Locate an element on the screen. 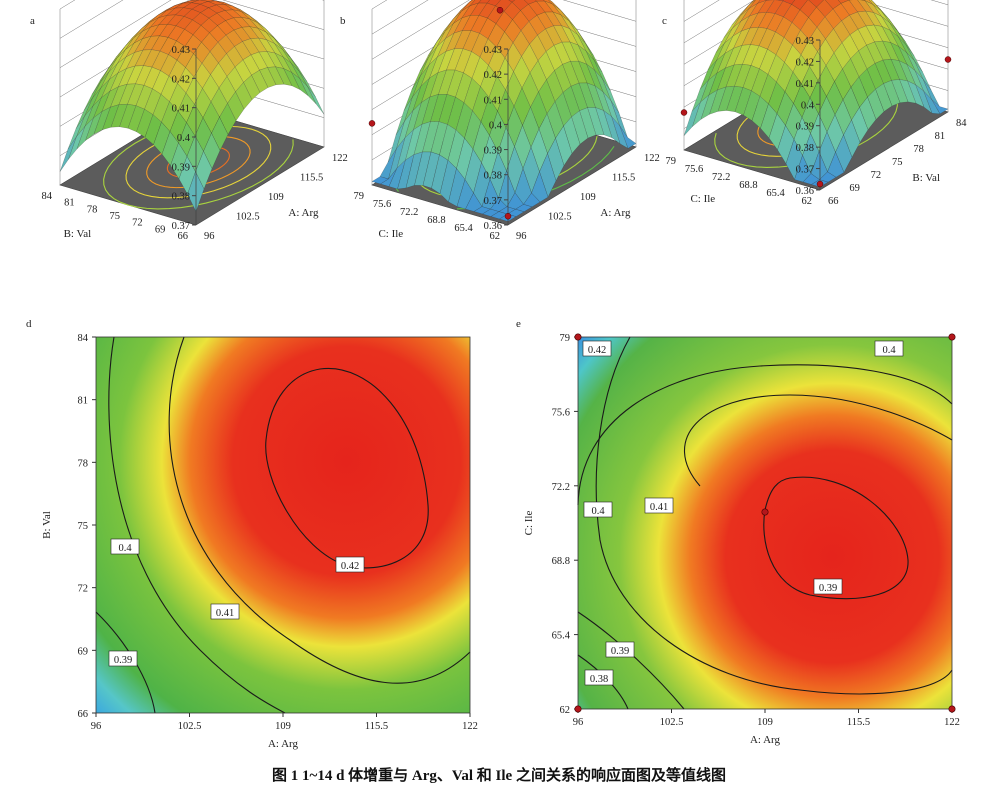 The image size is (998, 802). x-axis-label: B: Val is located at coordinates (926, 178).